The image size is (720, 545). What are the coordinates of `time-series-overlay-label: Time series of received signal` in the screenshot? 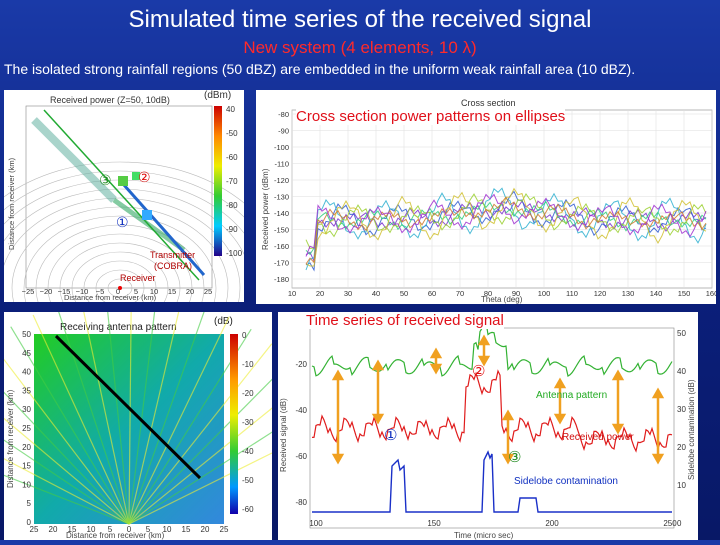 It's located at (405, 320).